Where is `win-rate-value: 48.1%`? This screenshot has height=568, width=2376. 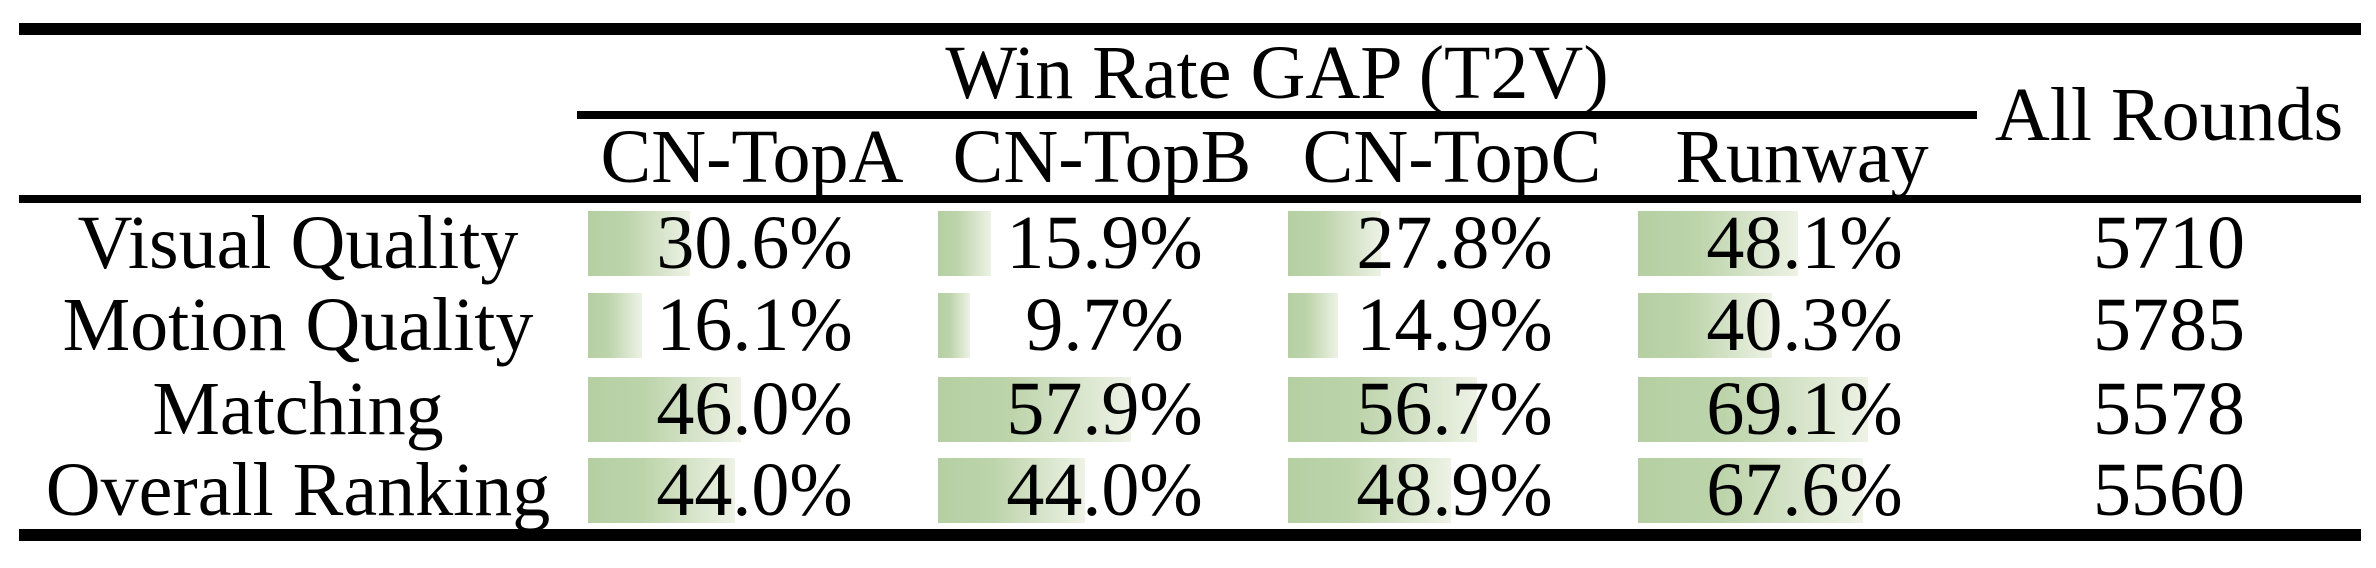 win-rate-value: 48.1% is located at coordinates (1804, 243).